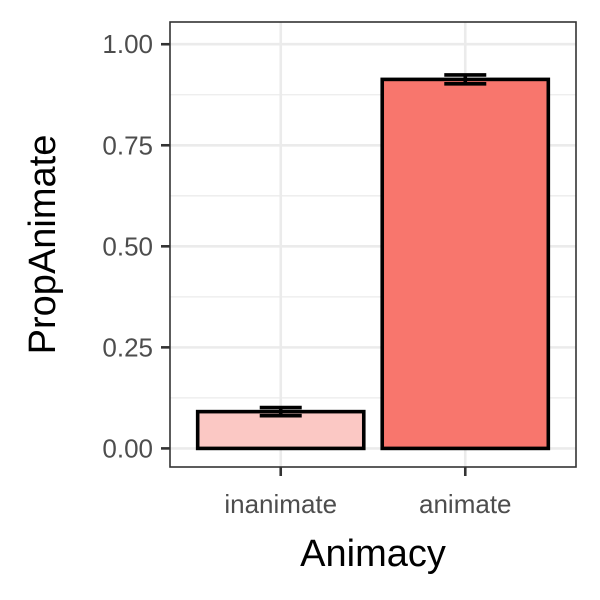  I want to click on x-tick-label: inanimate, so click(280, 504).